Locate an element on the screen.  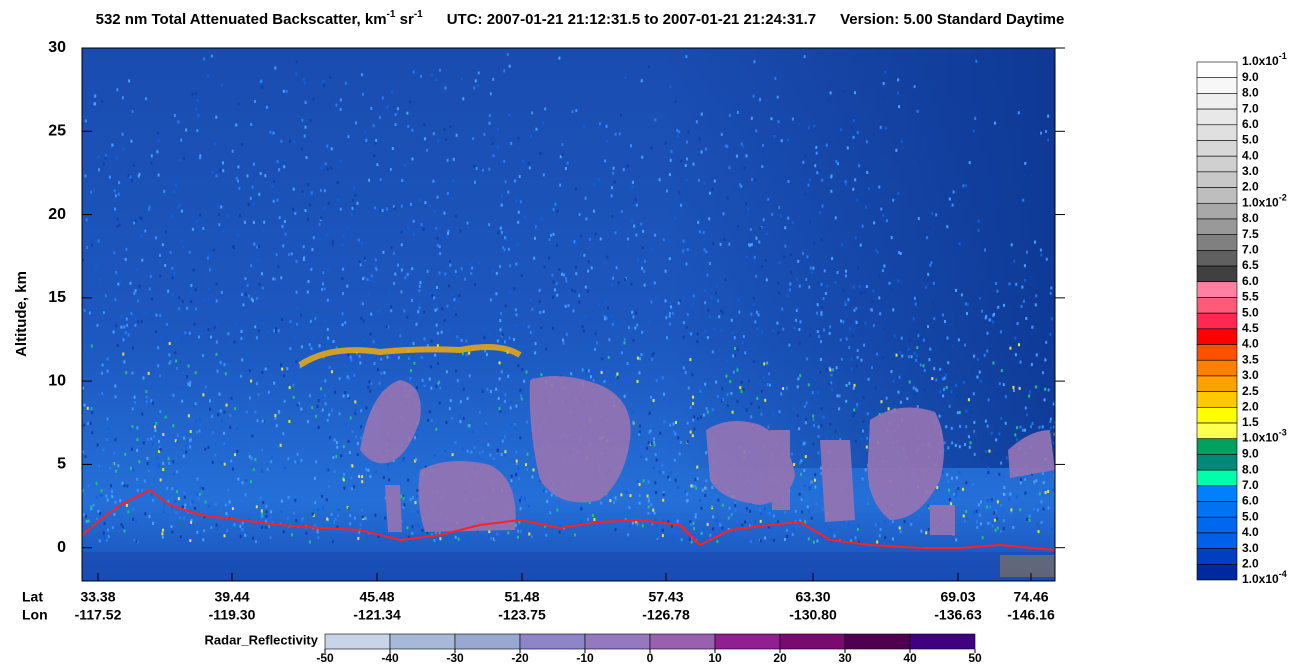
x-tick-label: -117.52 is located at coordinates (98, 615).